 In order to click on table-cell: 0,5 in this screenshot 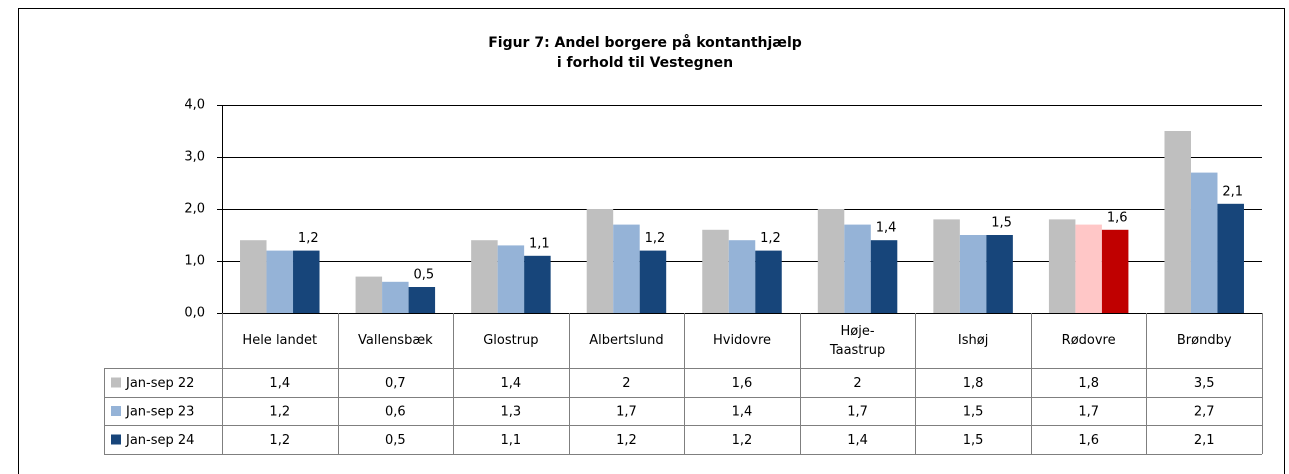, I will do `click(395, 440)`.